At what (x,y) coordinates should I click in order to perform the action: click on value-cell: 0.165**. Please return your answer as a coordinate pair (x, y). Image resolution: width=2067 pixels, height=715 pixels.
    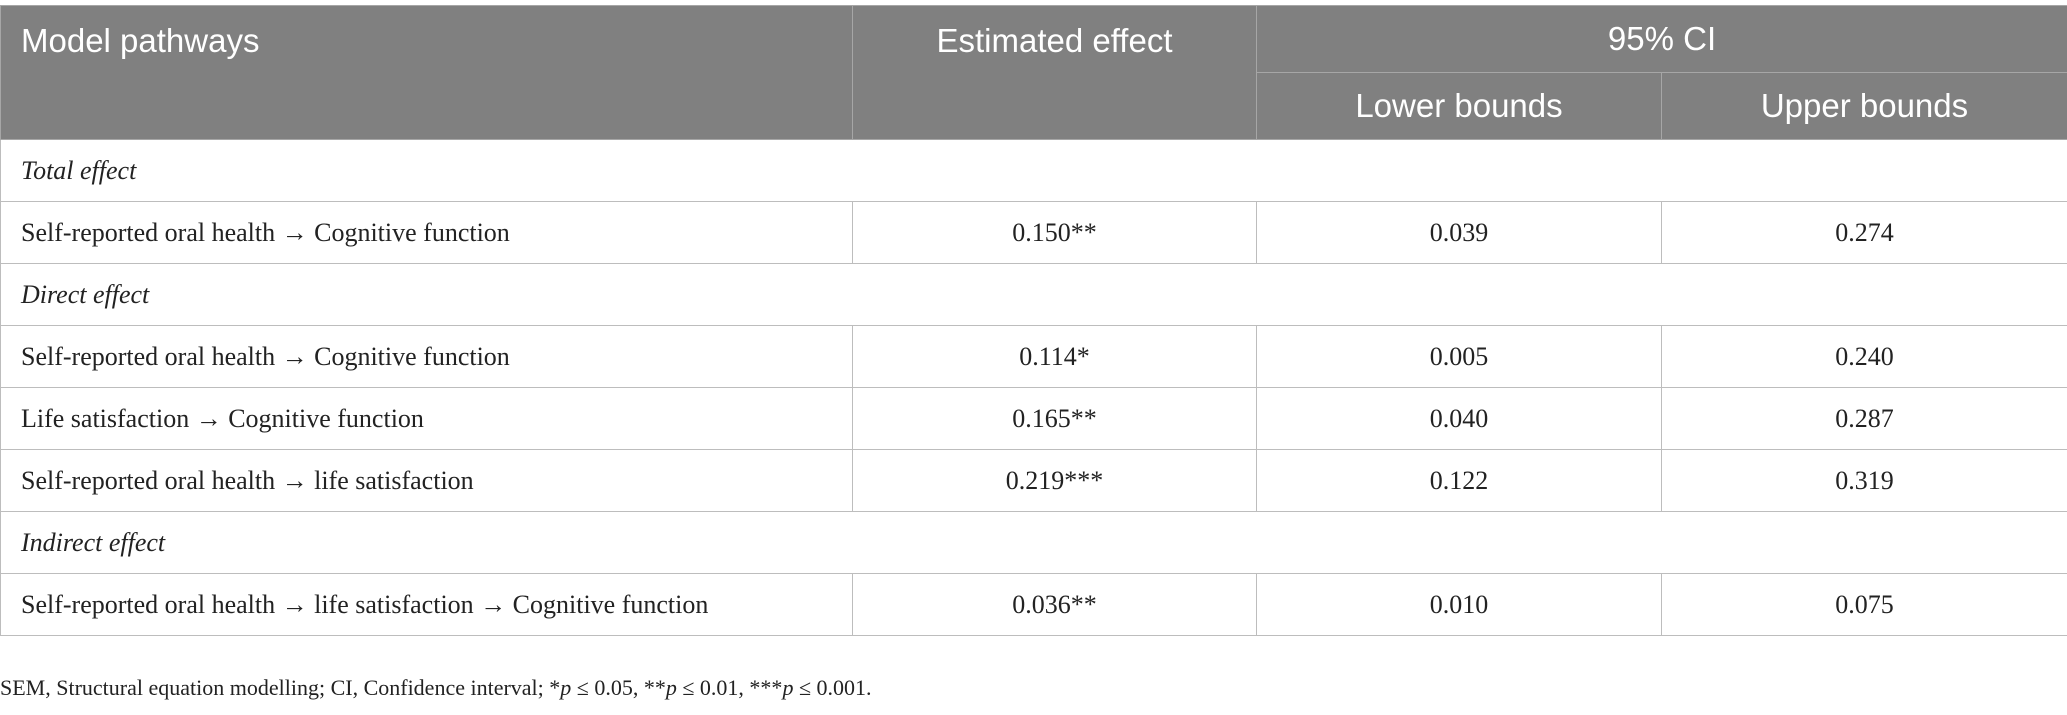
    Looking at the image, I should click on (1054, 418).